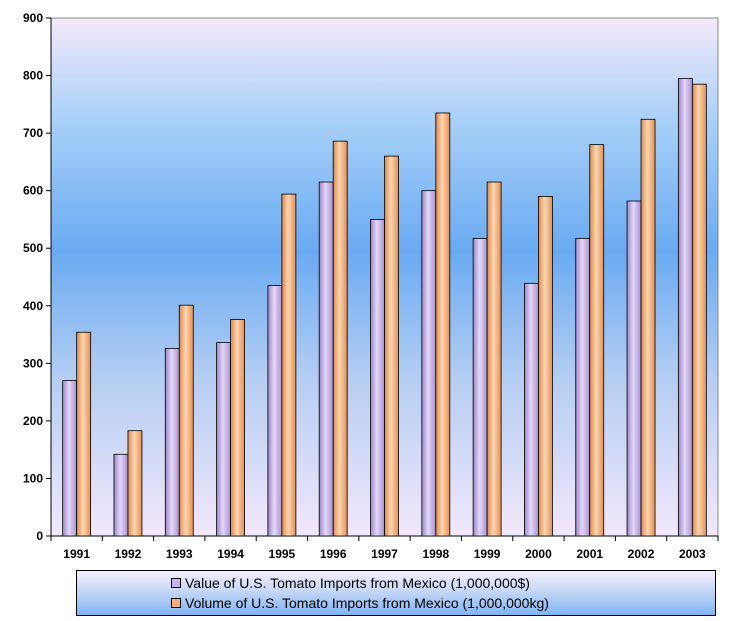 This screenshot has width=738, height=621. What do you see at coordinates (583, 387) in the screenshot?
I see `bar-value-2001` at bounding box center [583, 387].